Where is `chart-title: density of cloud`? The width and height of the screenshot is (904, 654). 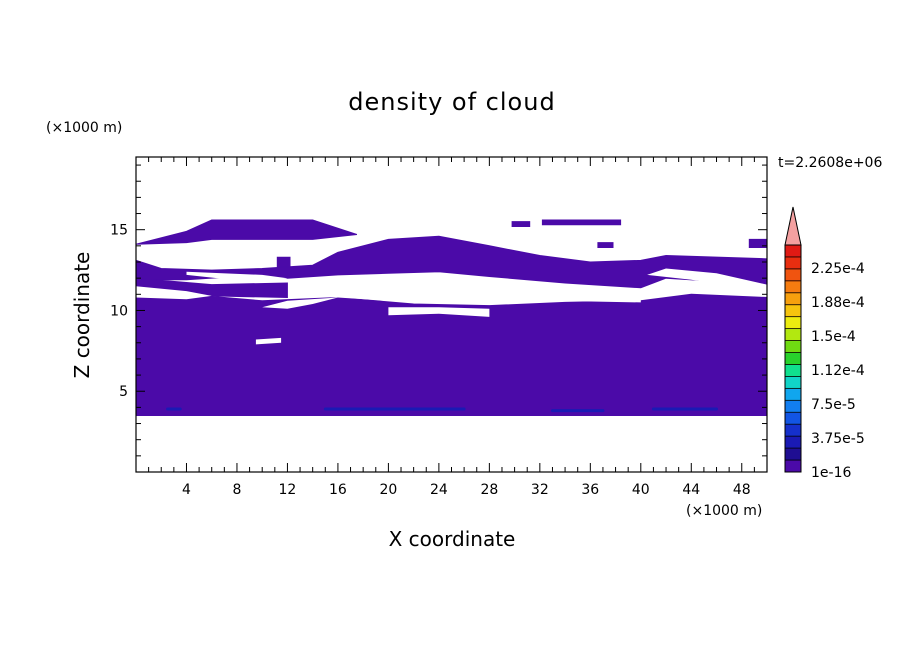 chart-title: density of cloud is located at coordinates (452, 102).